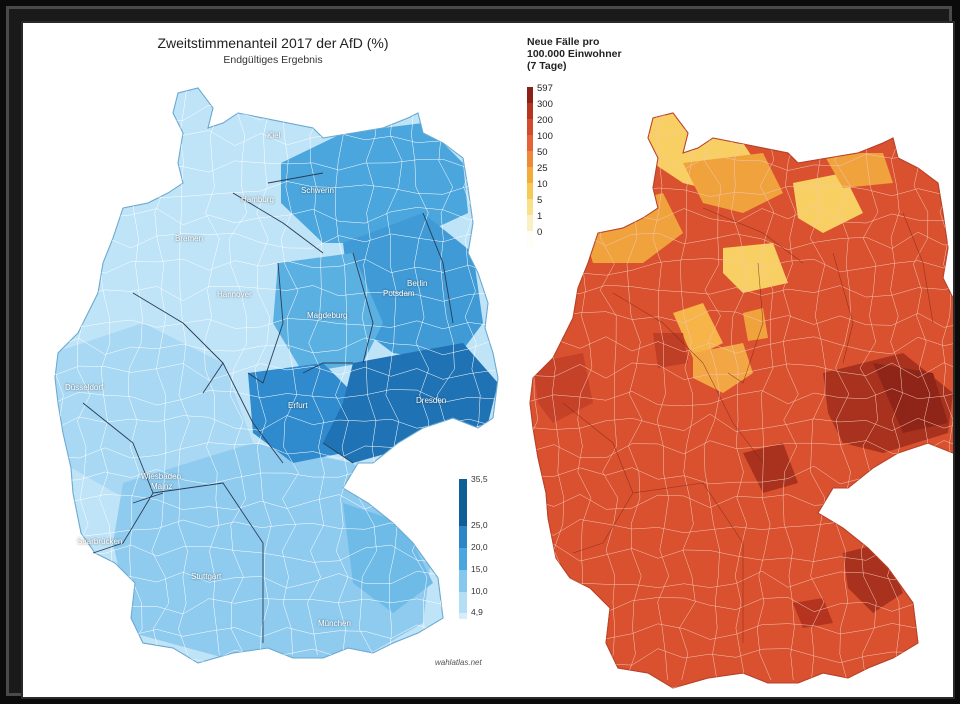 This screenshot has width=960, height=704. Describe the element at coordinates (399, 293) in the screenshot. I see `city-label-potsdam: Potsdam` at that location.